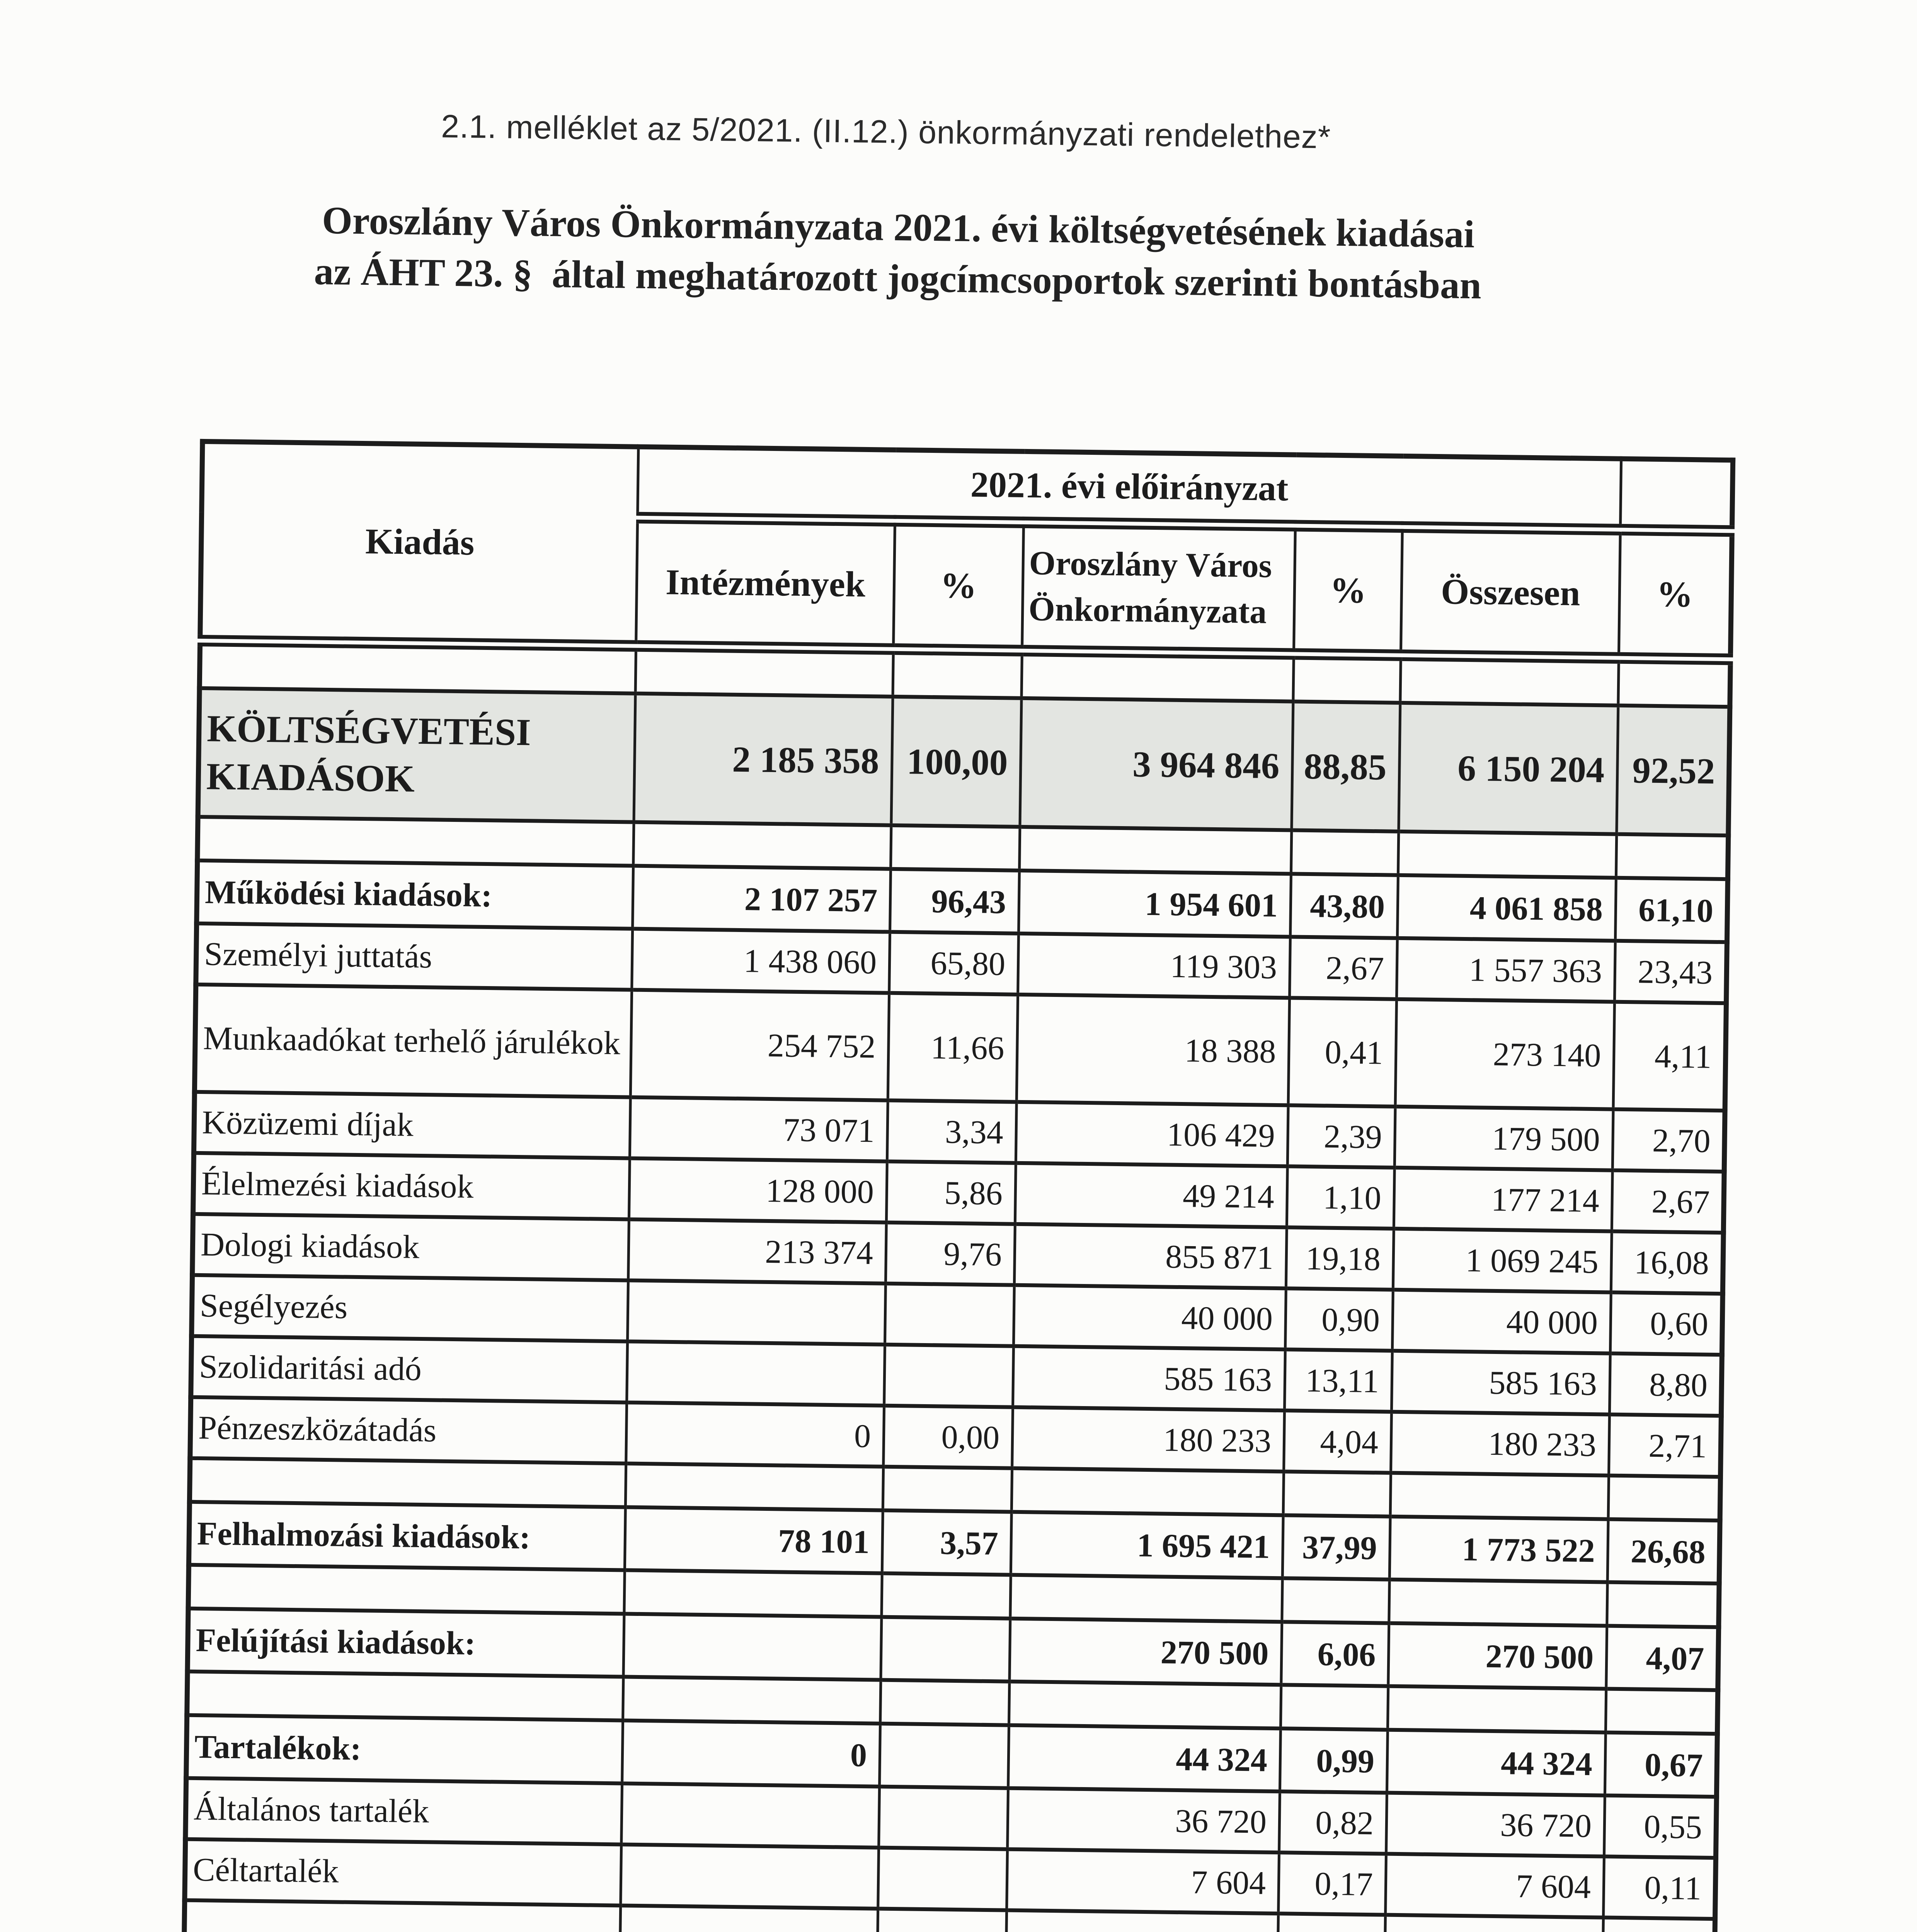 Image resolution: width=1917 pixels, height=1932 pixels. I want to click on row-value: 73 071, so click(759, 1129).